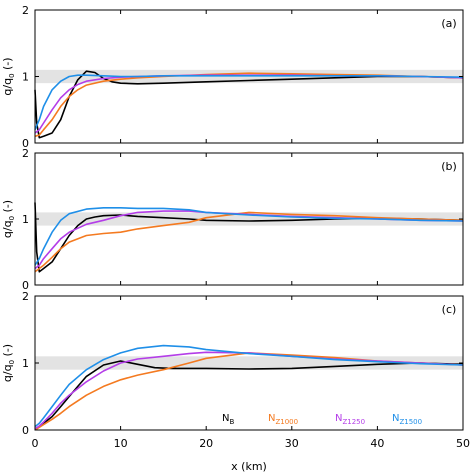  What do you see at coordinates (448, 23) in the screenshot?
I see `panel-label: (a)` at bounding box center [448, 23].